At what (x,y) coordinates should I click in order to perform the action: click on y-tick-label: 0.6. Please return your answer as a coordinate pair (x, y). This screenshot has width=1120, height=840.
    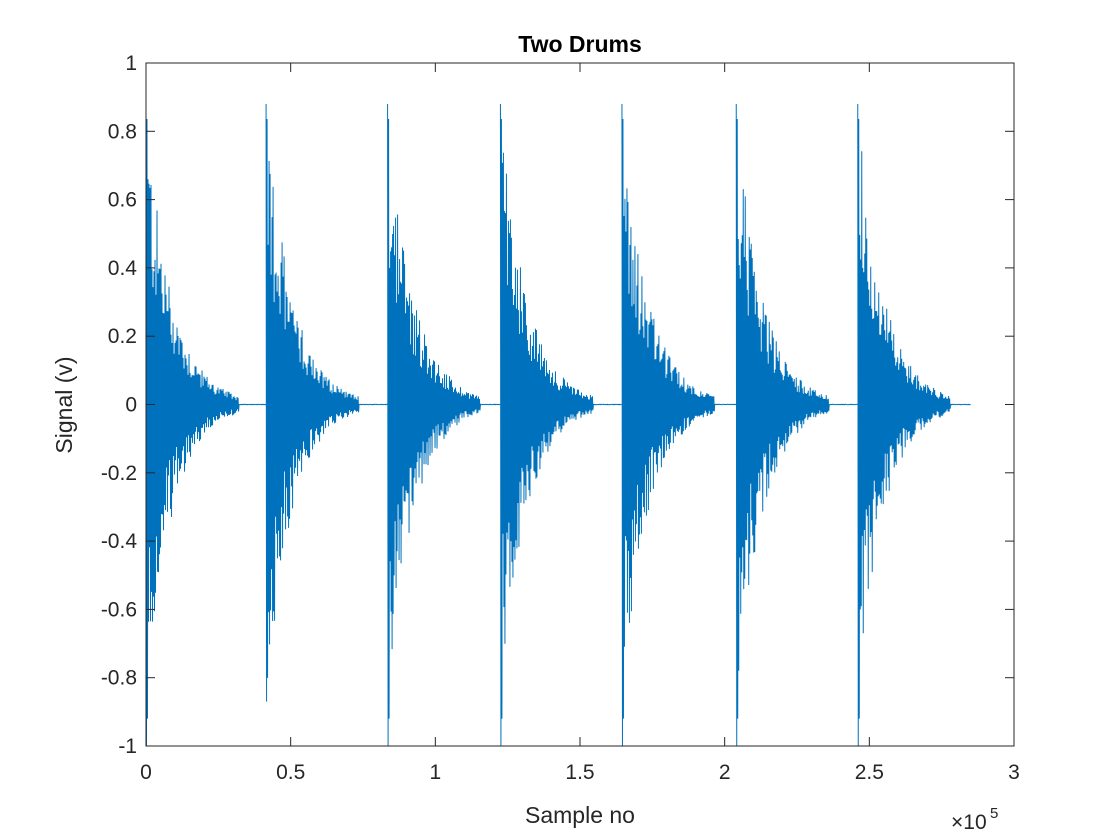
    Looking at the image, I should click on (122, 200).